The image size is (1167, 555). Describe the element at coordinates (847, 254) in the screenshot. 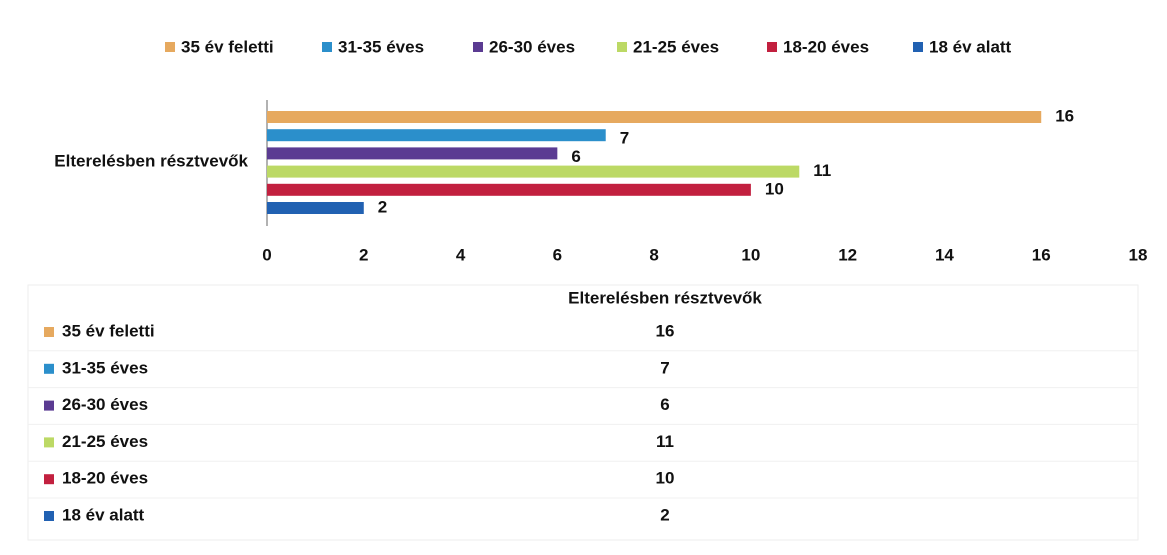

I see `x-tick-label: 12` at that location.